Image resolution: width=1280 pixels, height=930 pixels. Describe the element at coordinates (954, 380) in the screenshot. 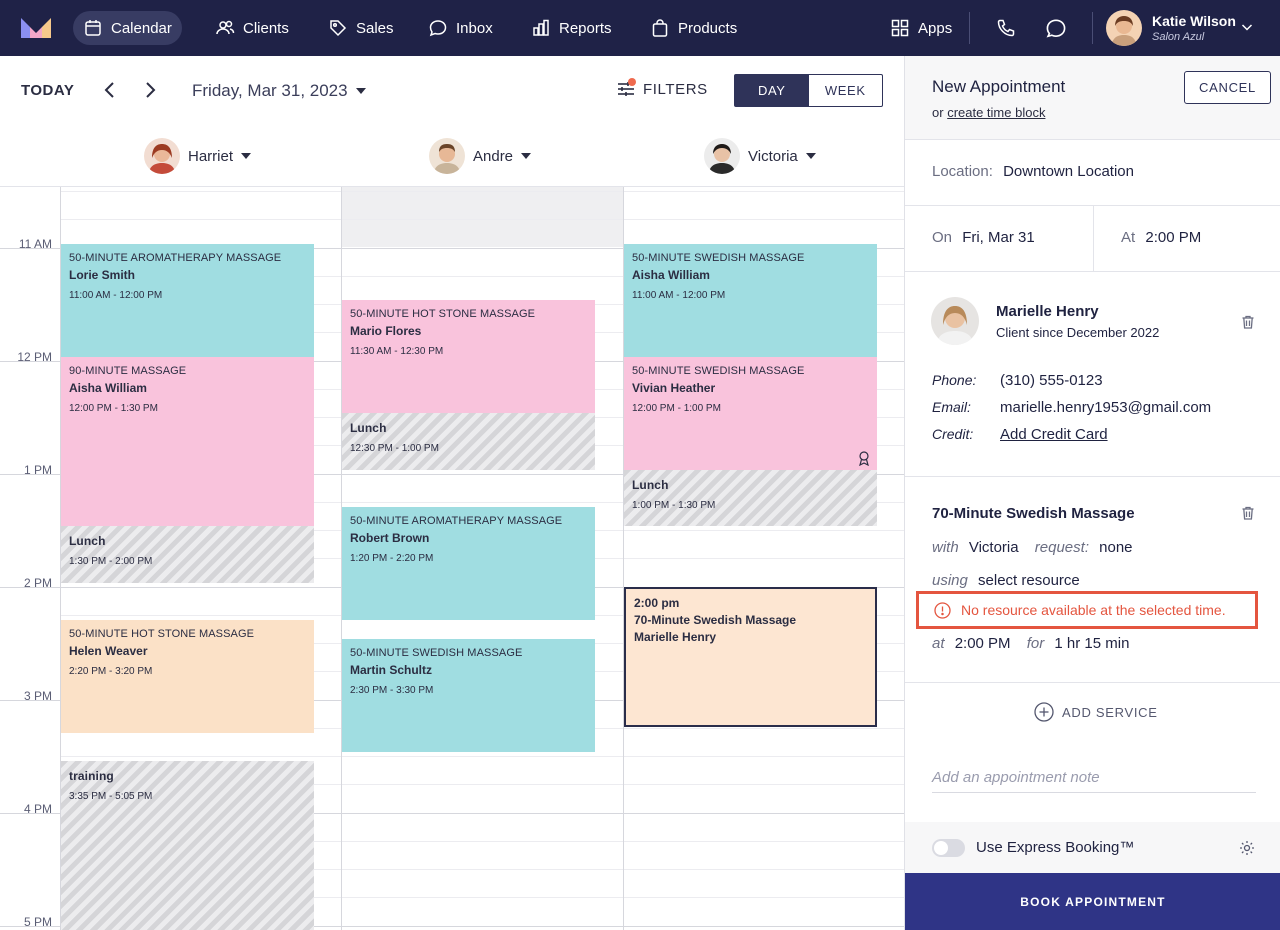

I see `phone-label: Phone:` at that location.